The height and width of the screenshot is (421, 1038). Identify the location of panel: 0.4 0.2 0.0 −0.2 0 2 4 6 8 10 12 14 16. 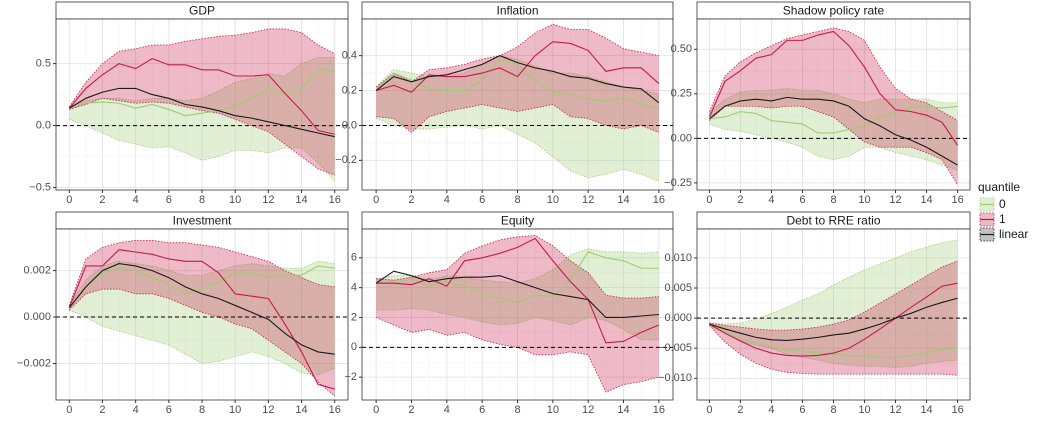
(504, 112).